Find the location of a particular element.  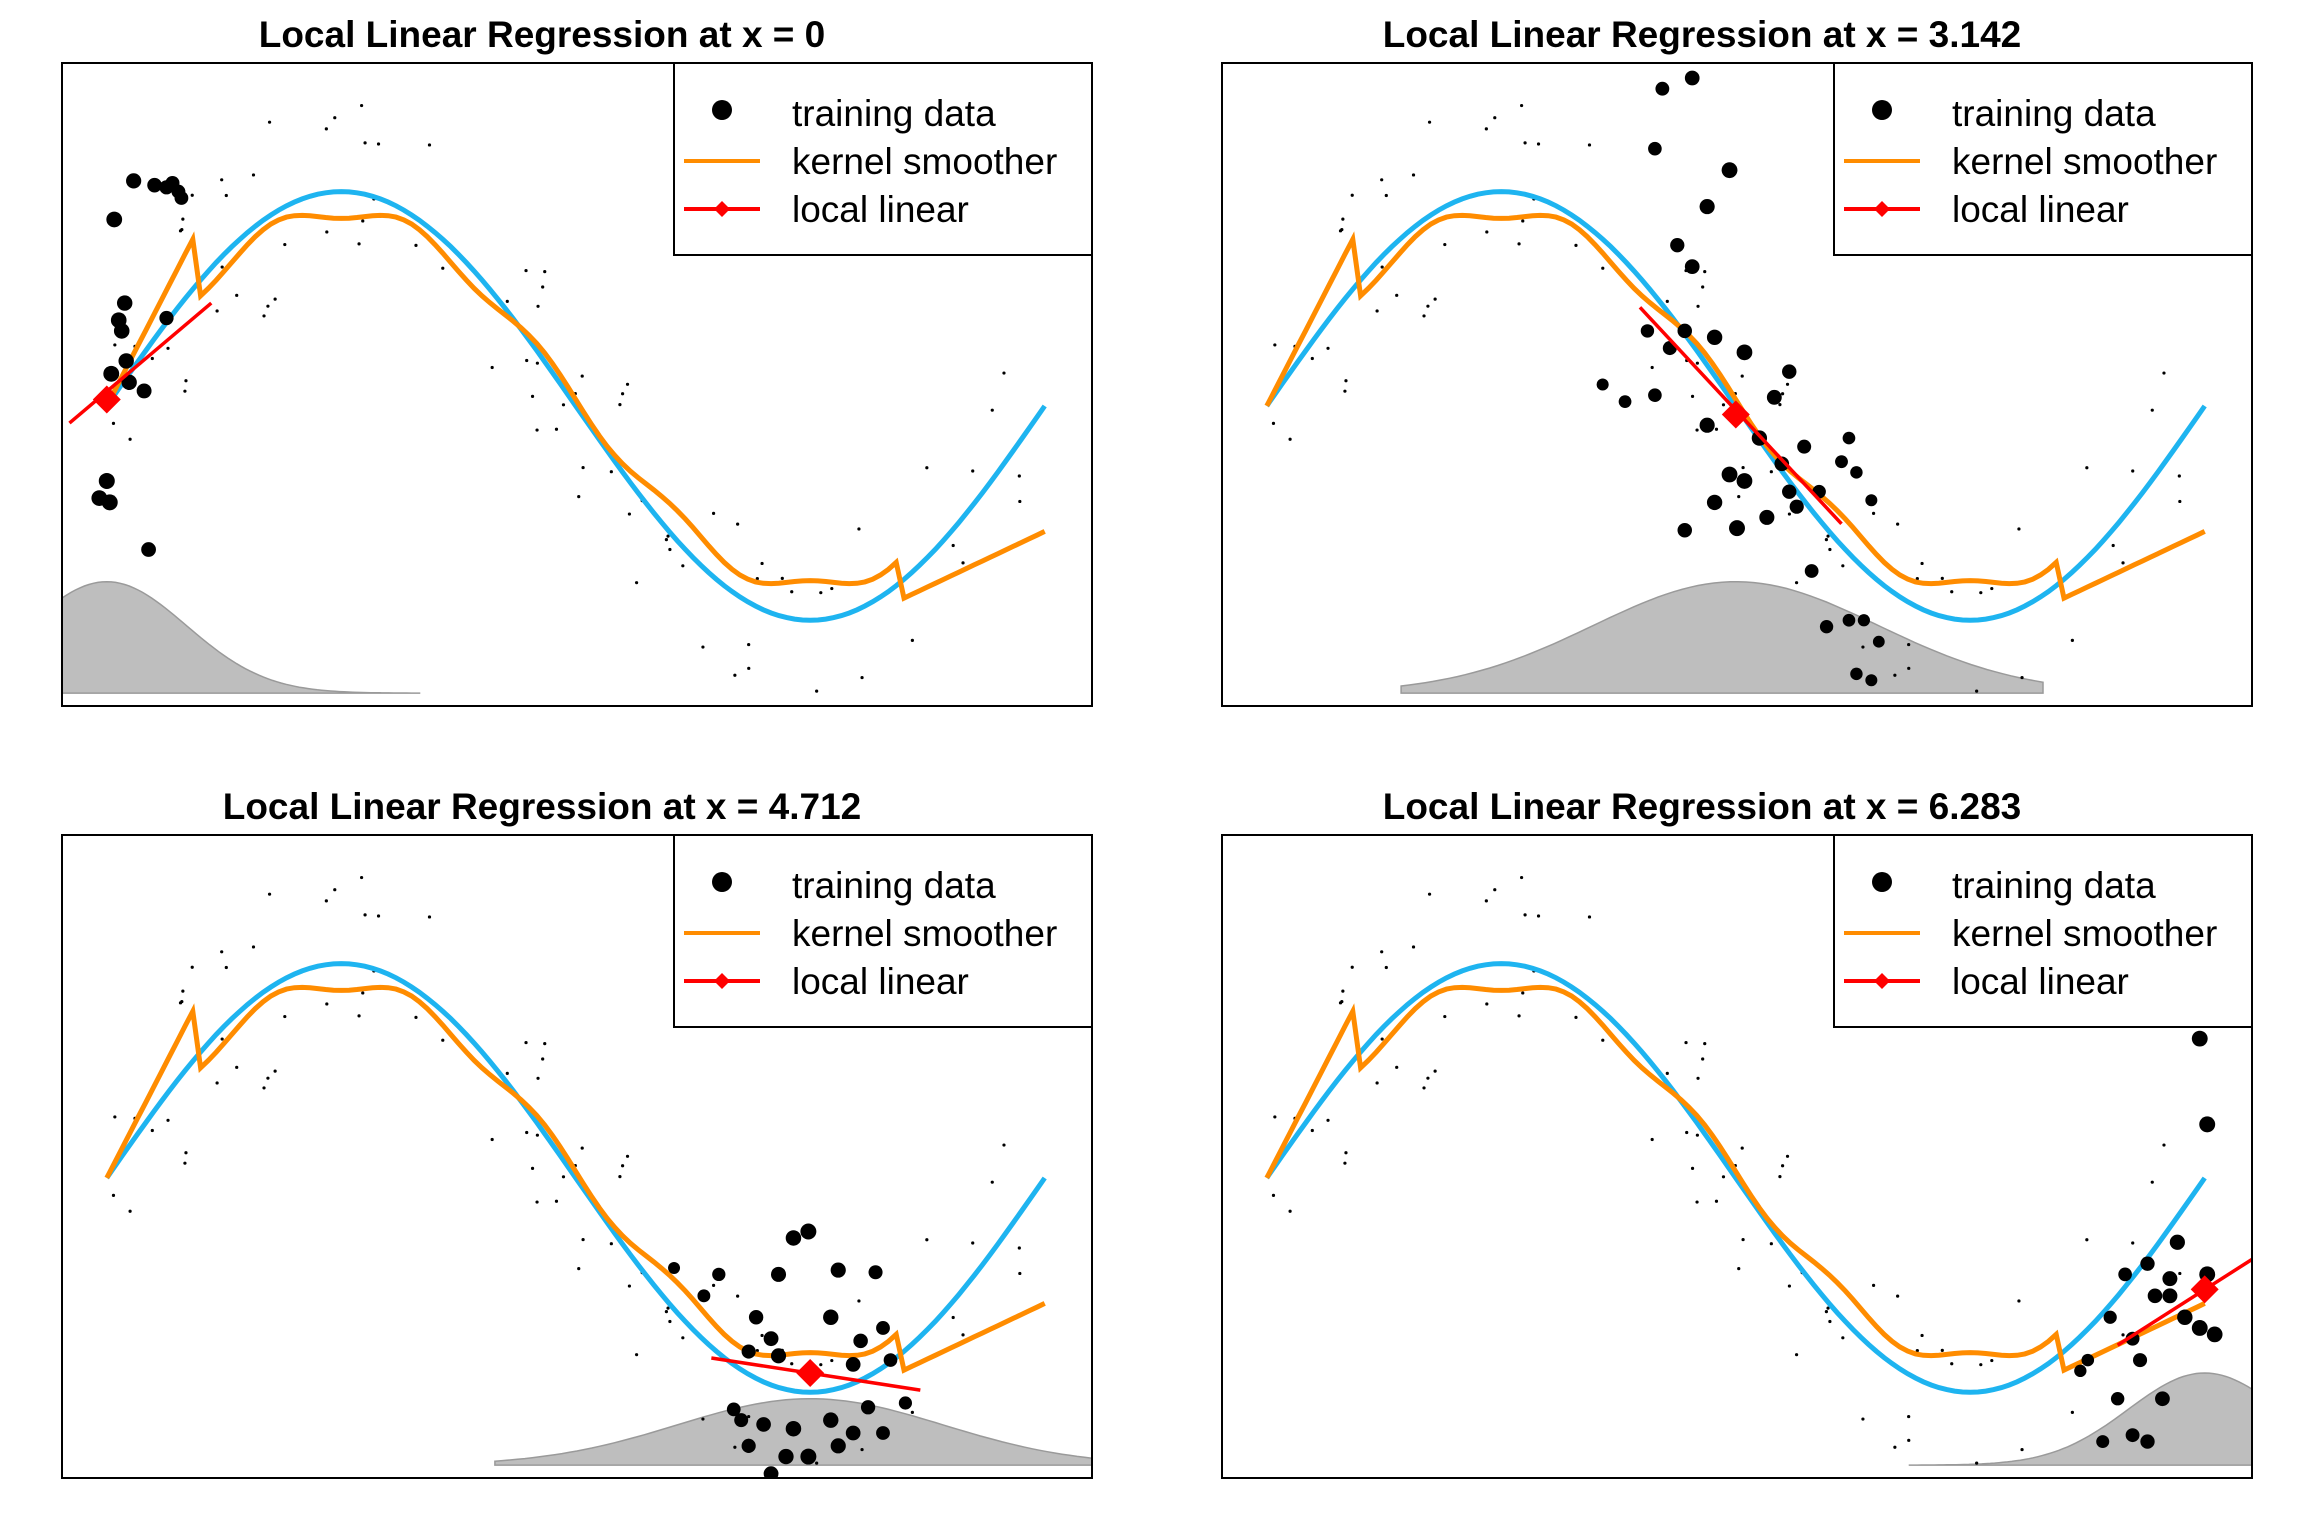

panel-title: Local Linear Regression at x = 6.283 is located at coordinates (1702, 806).